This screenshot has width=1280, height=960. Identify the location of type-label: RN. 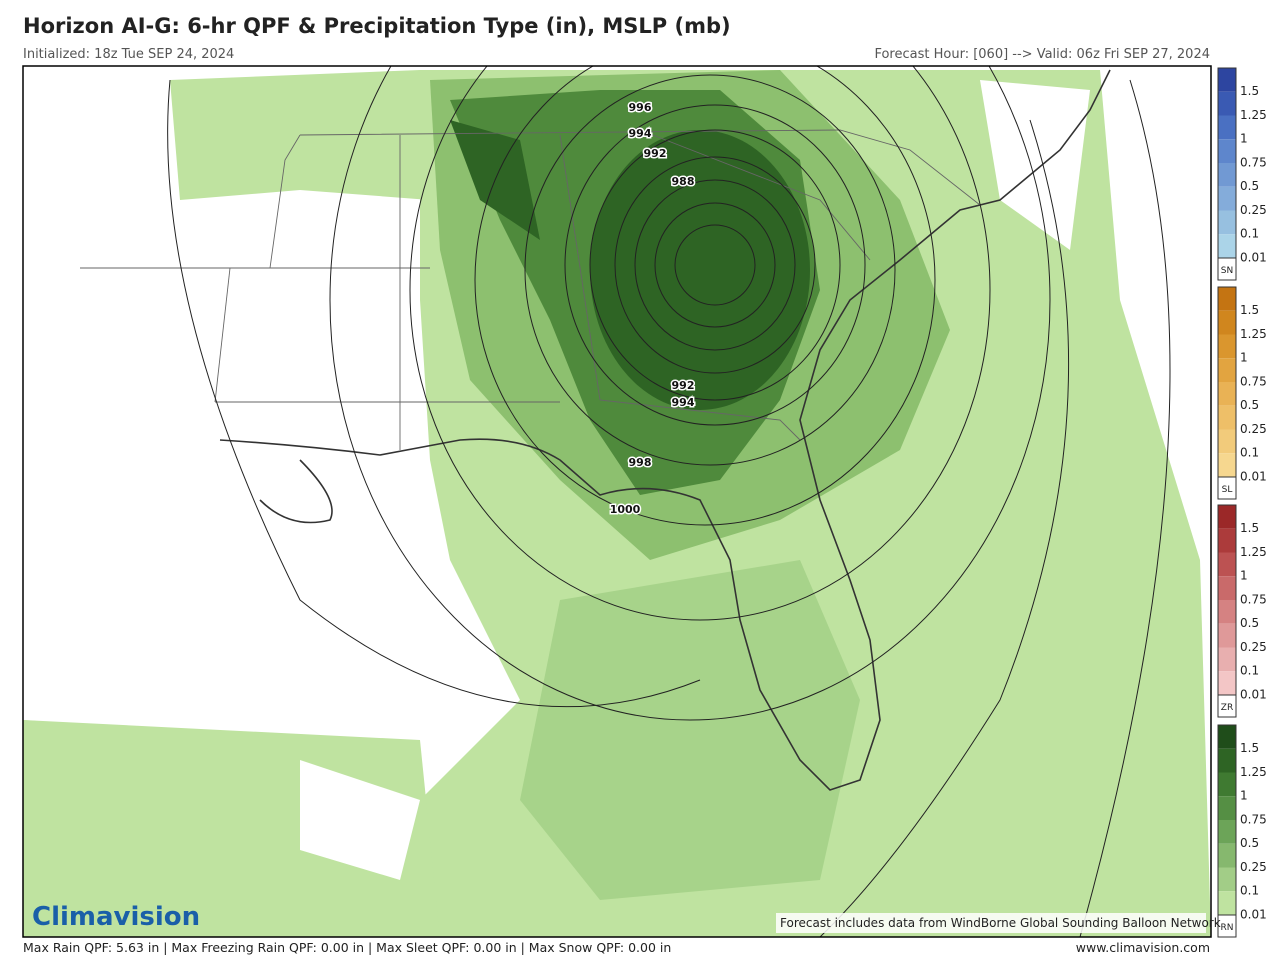
(1227, 928).